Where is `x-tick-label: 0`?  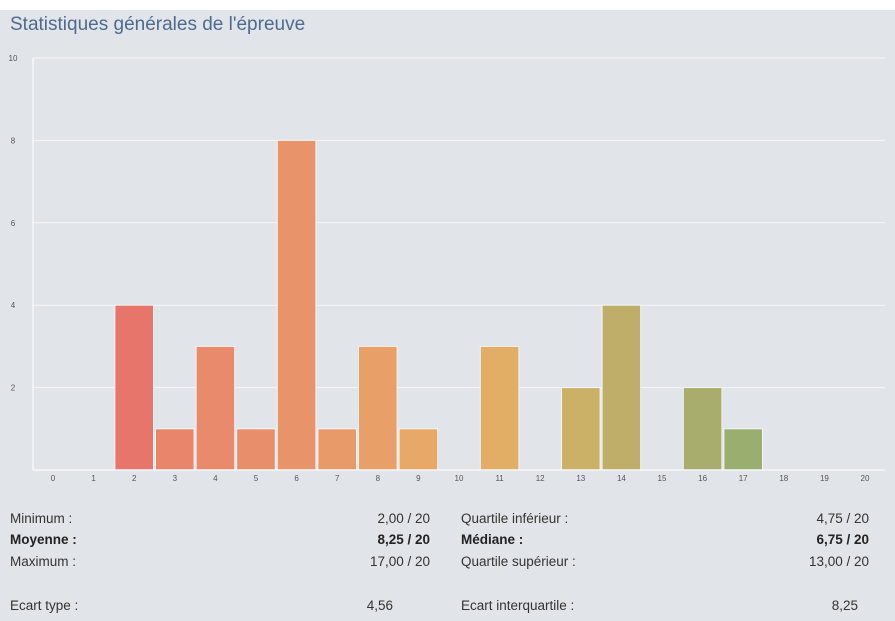
x-tick-label: 0 is located at coordinates (53, 478).